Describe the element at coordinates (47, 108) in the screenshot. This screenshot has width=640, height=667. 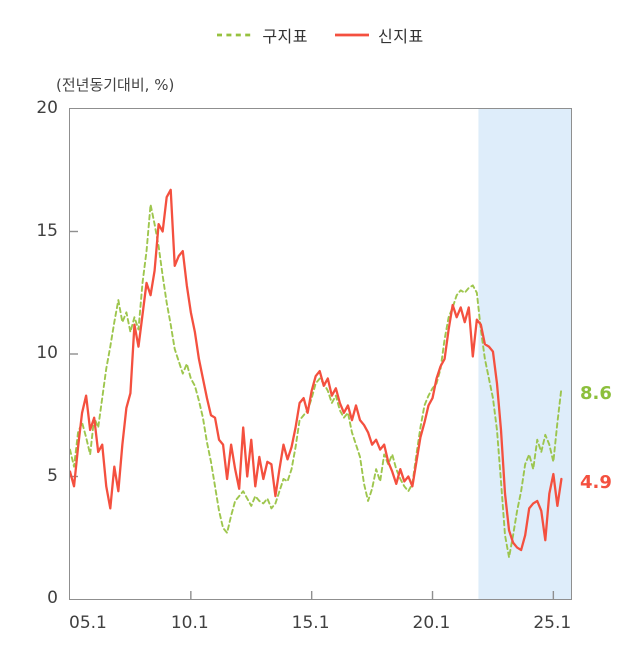
I see `y-tick-label: 20` at that location.